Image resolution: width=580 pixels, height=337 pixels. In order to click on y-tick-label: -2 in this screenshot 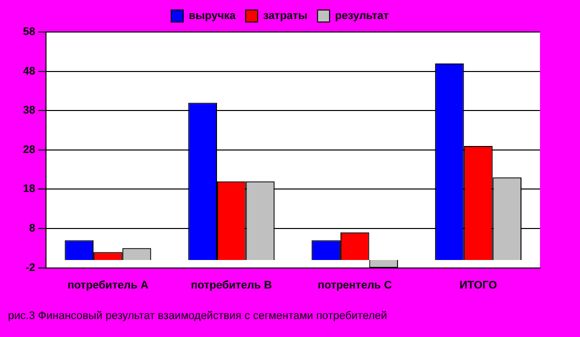, I will do `click(30, 268)`.